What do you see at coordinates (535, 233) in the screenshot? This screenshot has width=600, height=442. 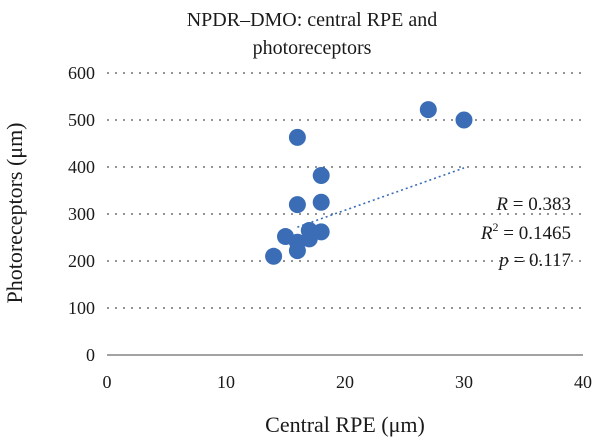 I see `r2-value: = 0.1465` at bounding box center [535, 233].